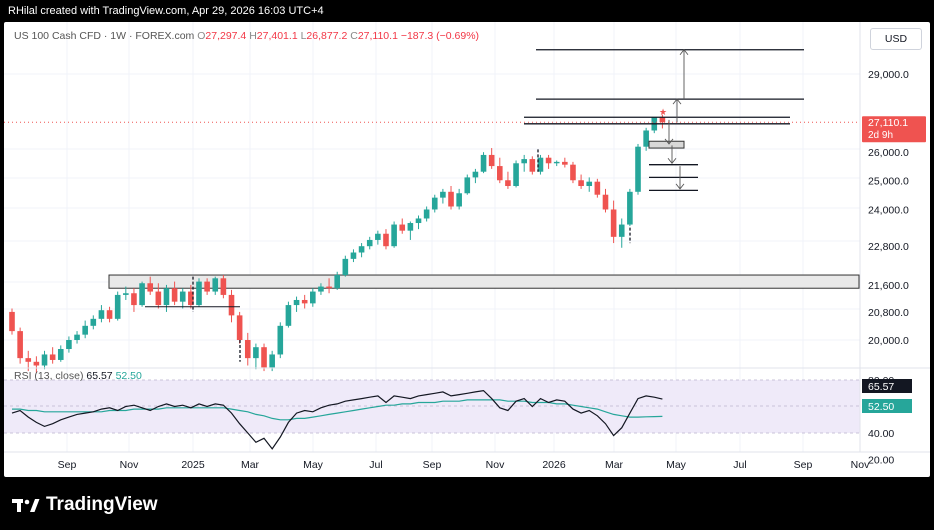 The image size is (934, 530). Describe the element at coordinates (67, 465) in the screenshot. I see `time-tick-label: Sep` at that location.